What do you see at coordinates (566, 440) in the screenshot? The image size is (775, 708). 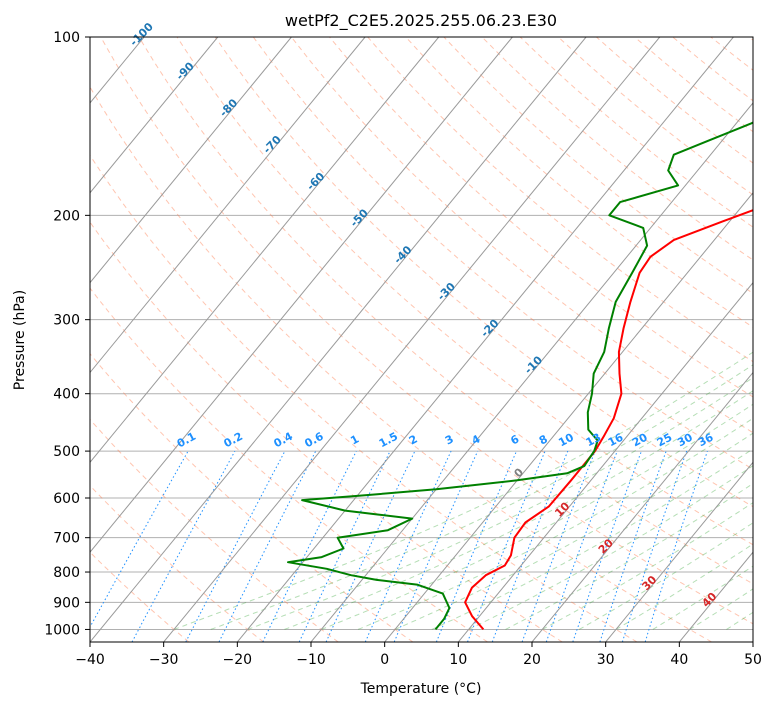 I see `mixing-ratio-label: 10` at bounding box center [566, 440].